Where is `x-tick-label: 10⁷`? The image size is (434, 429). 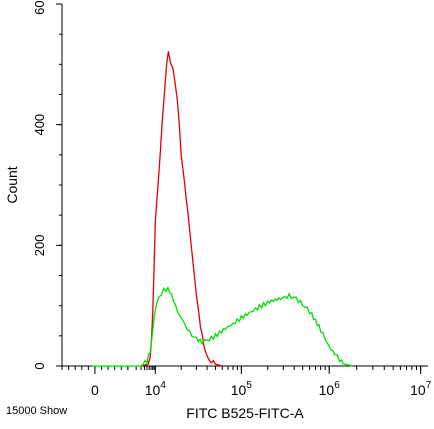
x-tick-label: 10⁷ is located at coordinates (421, 389).